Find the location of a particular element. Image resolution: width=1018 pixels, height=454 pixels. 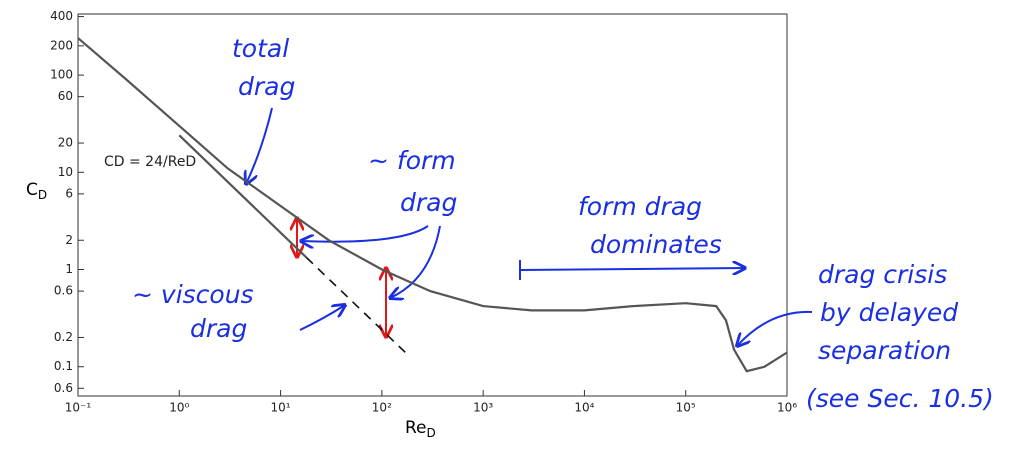

y-tick-label: 100 is located at coordinates (61, 75).